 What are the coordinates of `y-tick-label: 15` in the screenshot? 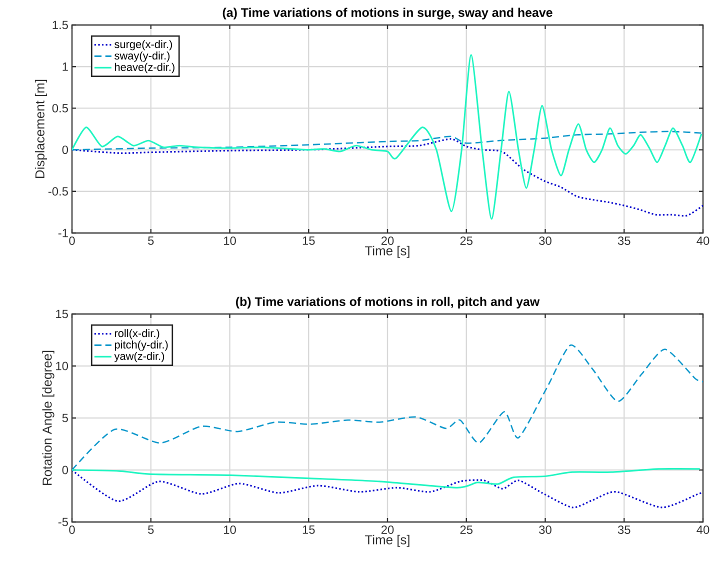 It's located at (62, 314).